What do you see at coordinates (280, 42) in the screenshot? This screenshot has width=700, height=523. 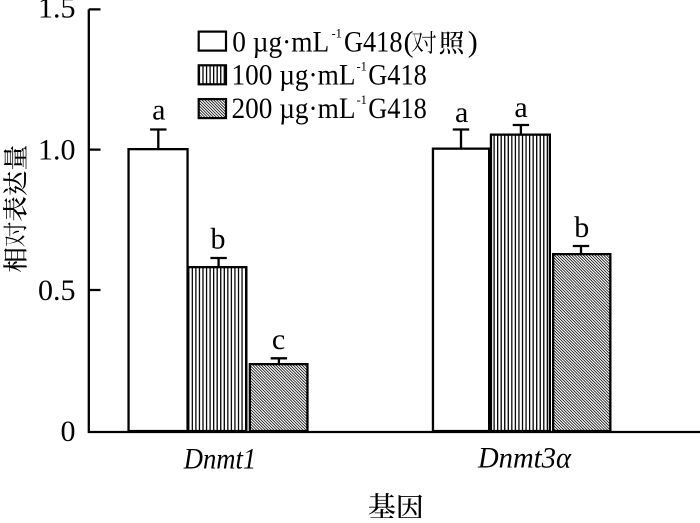 I see `svg-text: 0 µg·mL` at bounding box center [280, 42].